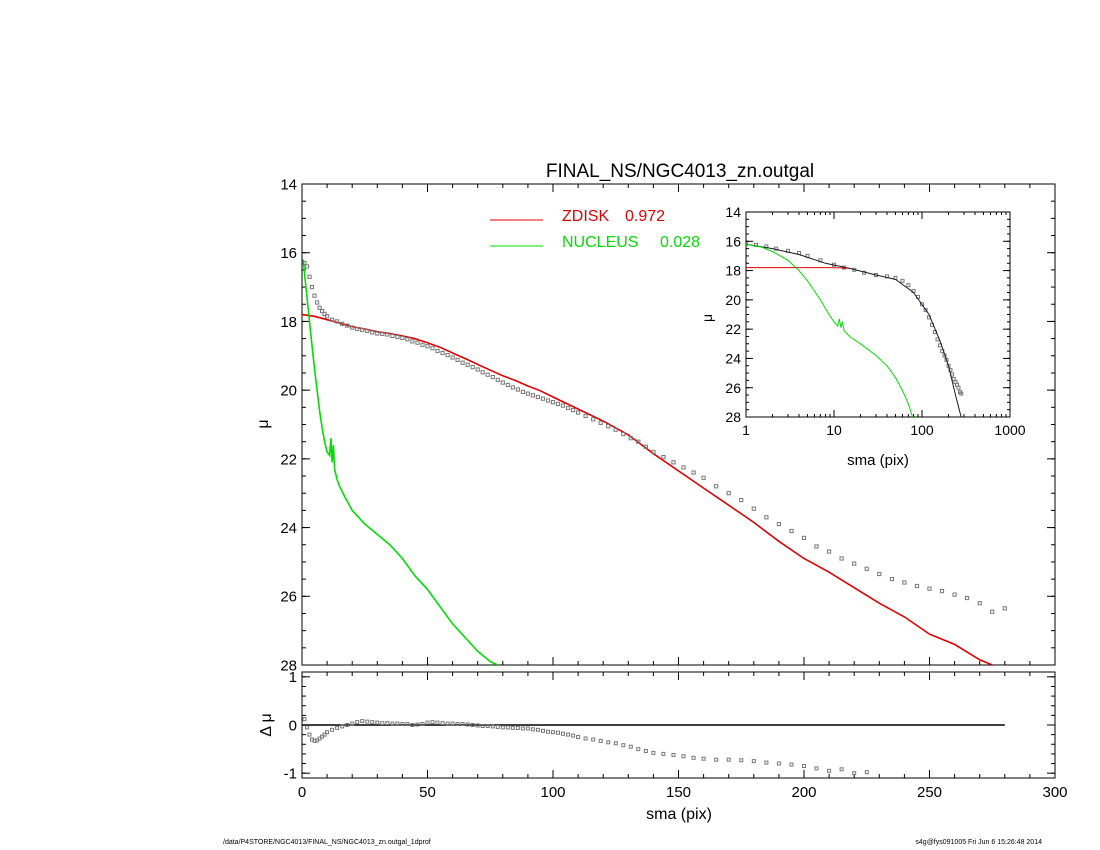  Describe the element at coordinates (922, 304) in the screenshot. I see `inset-series-observed-profile-point` at that location.